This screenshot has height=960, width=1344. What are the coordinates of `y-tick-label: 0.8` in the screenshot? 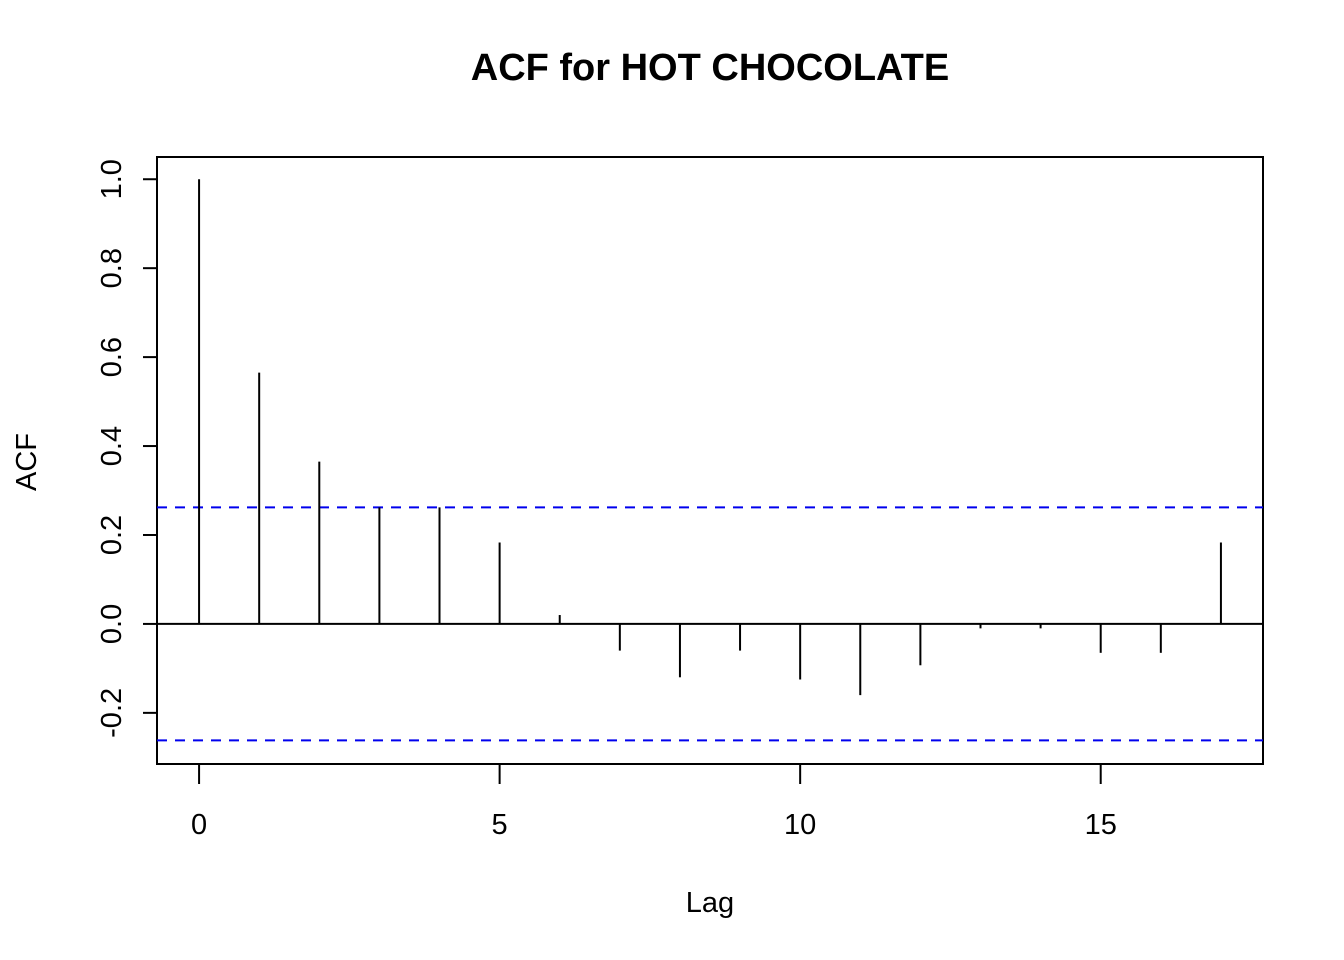 It's located at (112, 268).